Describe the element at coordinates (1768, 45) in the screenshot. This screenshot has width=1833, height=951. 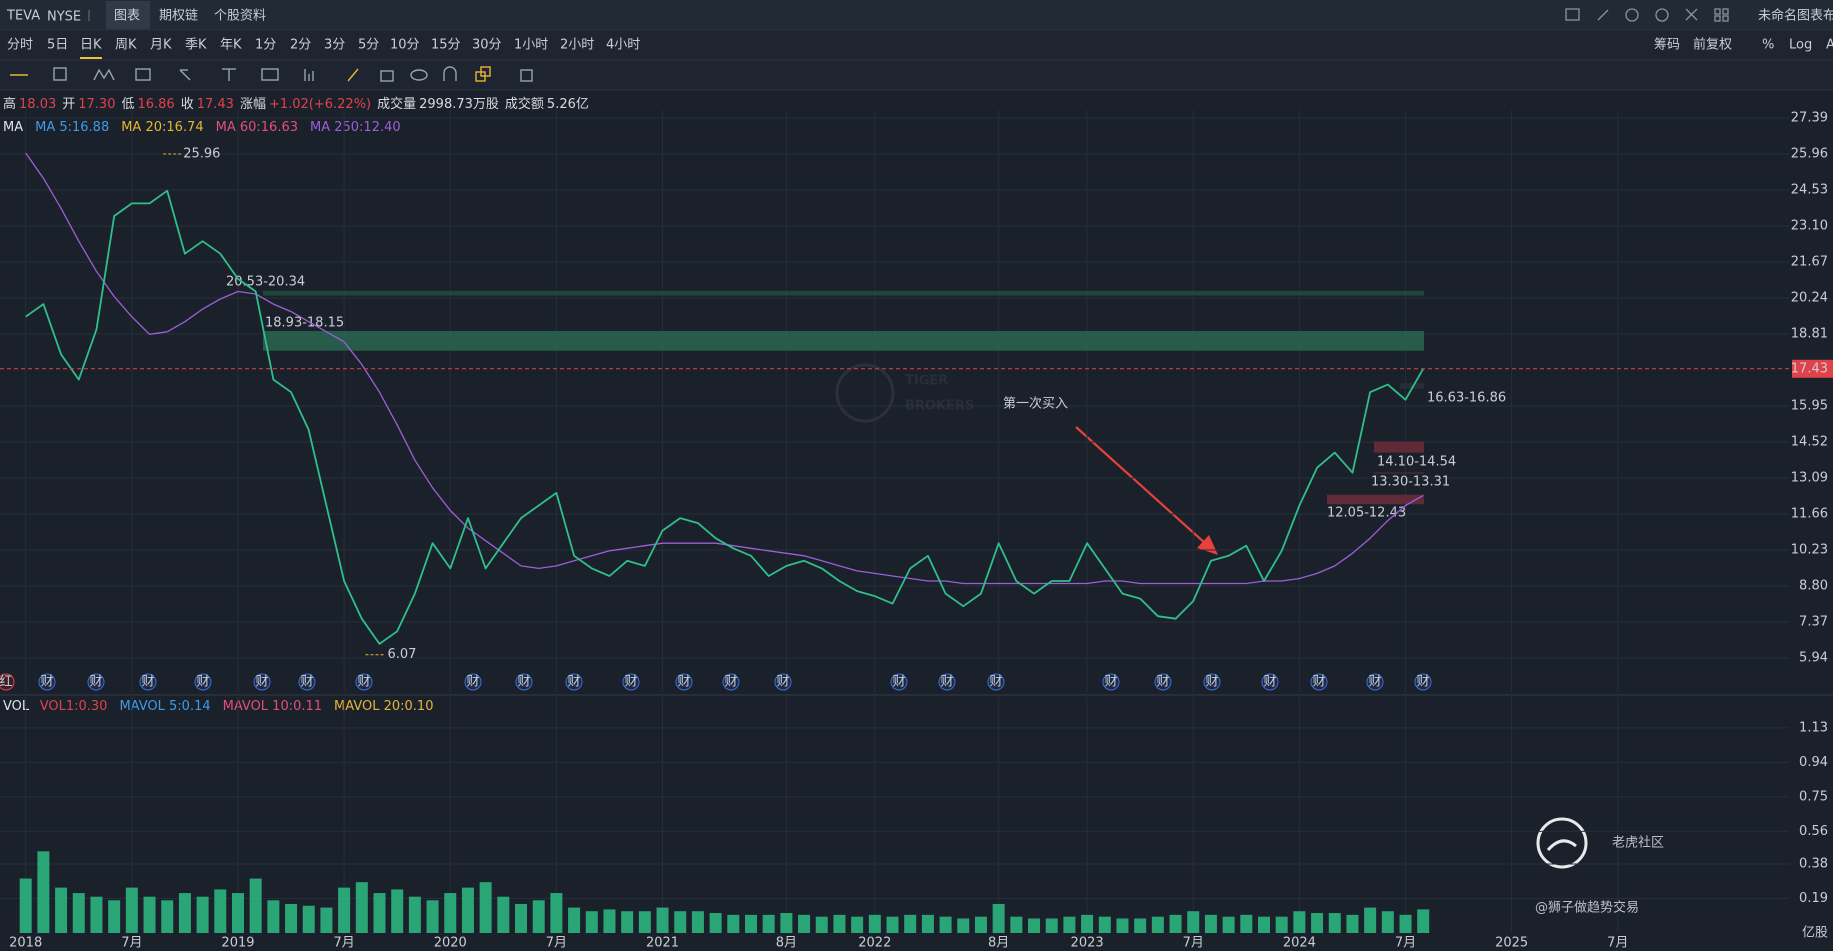
I see `chart-option: %` at that location.